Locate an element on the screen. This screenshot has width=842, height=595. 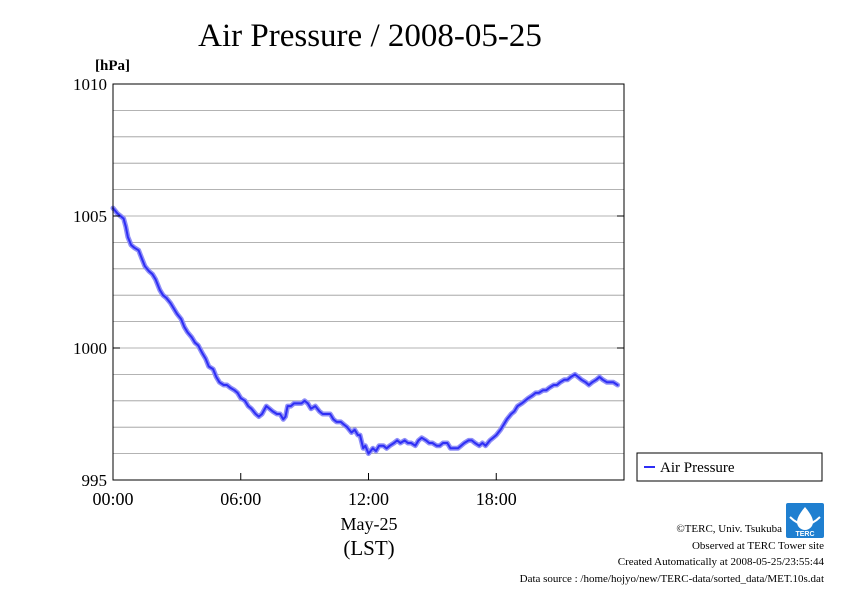
y-tick-label: 1010 is located at coordinates (90, 84).